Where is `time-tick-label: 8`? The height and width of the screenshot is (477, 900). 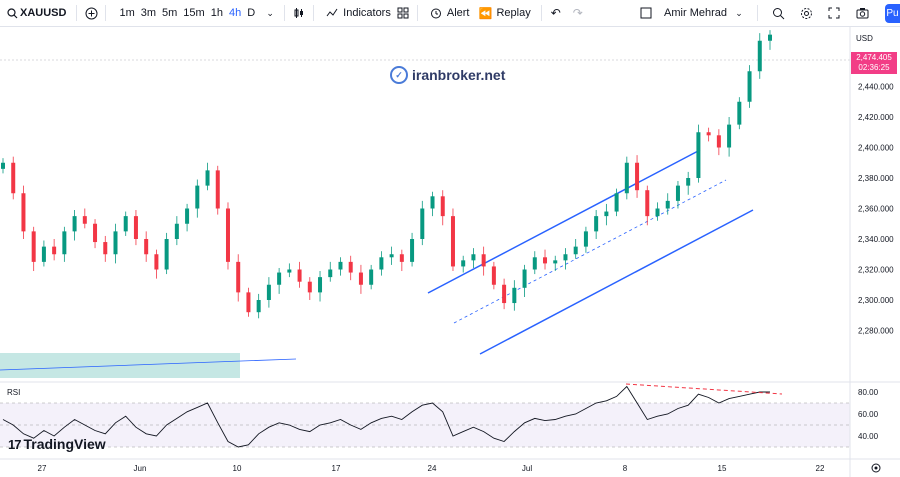
time-tick-label: 8 is located at coordinates (625, 468).